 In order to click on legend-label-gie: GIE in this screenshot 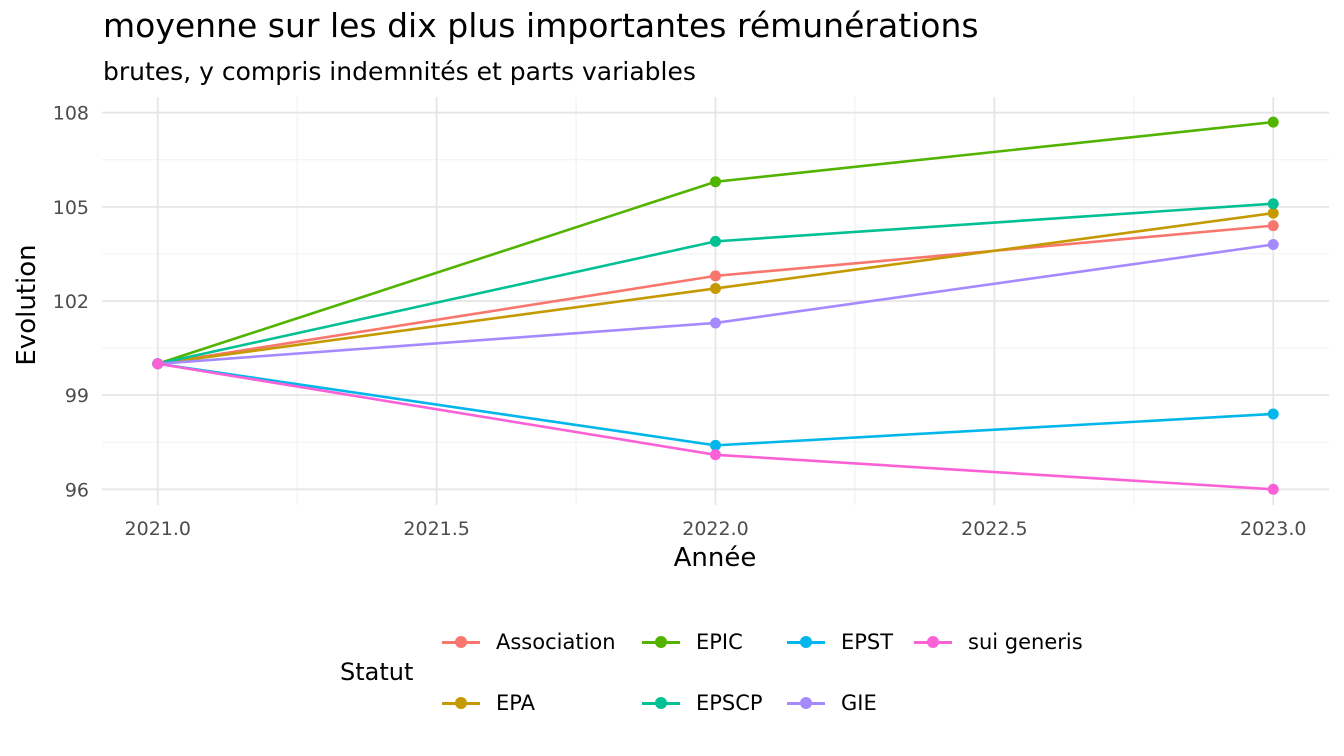, I will do `click(859, 703)`.